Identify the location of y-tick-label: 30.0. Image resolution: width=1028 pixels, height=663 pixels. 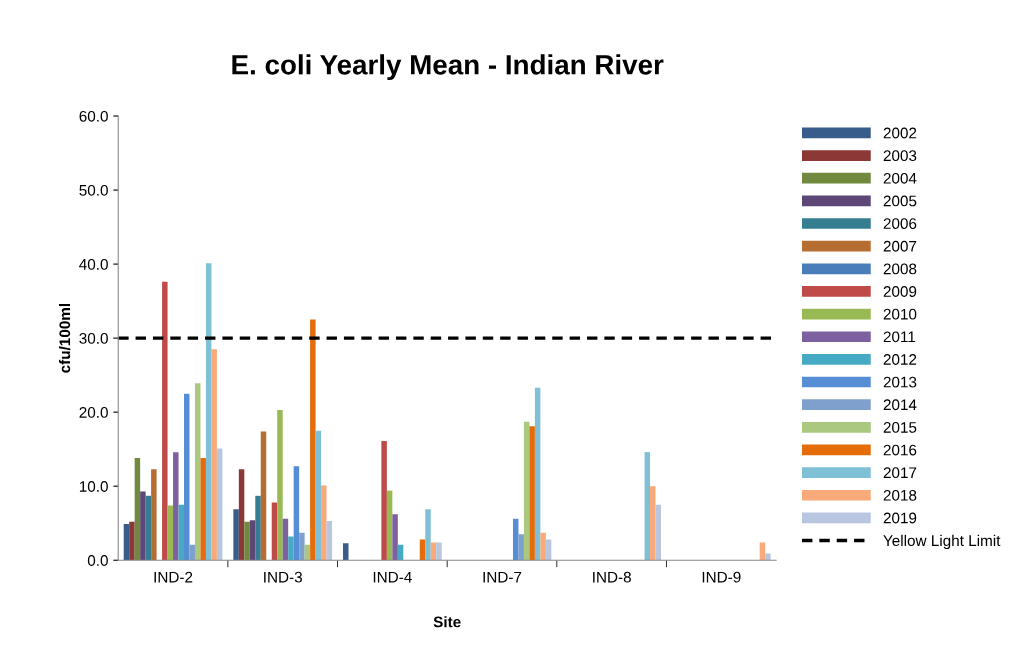
(93, 338).